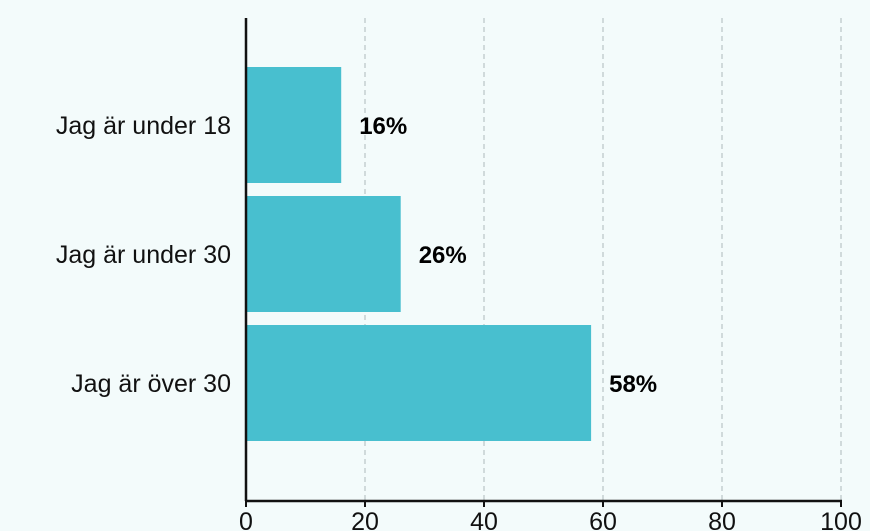  Describe the element at coordinates (143, 126) in the screenshot. I see `category-label-1: Jag är under 18` at that location.